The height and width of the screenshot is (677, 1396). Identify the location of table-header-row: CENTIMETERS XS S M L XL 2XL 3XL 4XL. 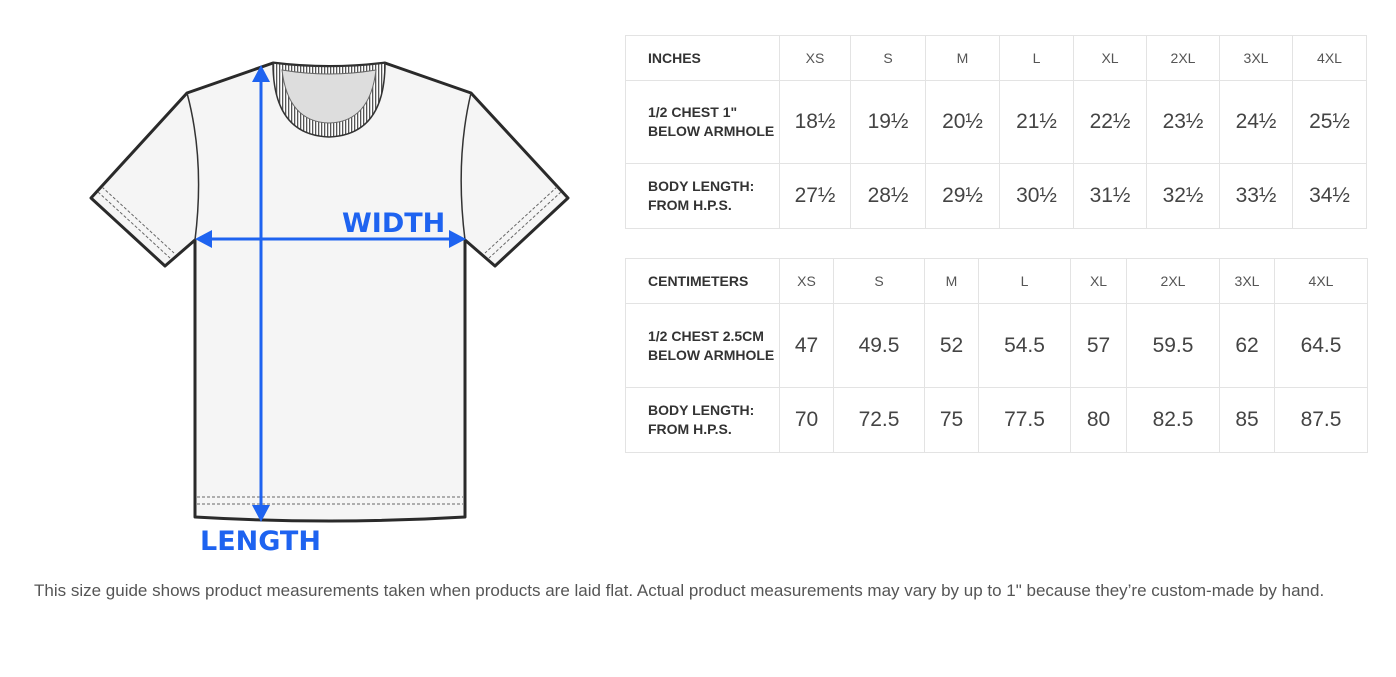
(996, 281).